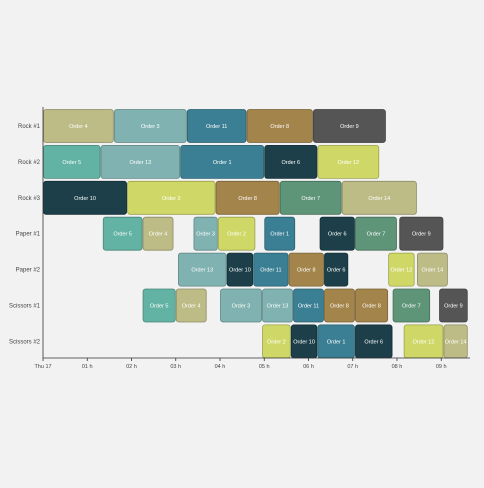 This screenshot has width=484, height=488. I want to click on task-bar-label: Order 6, so click(337, 235).